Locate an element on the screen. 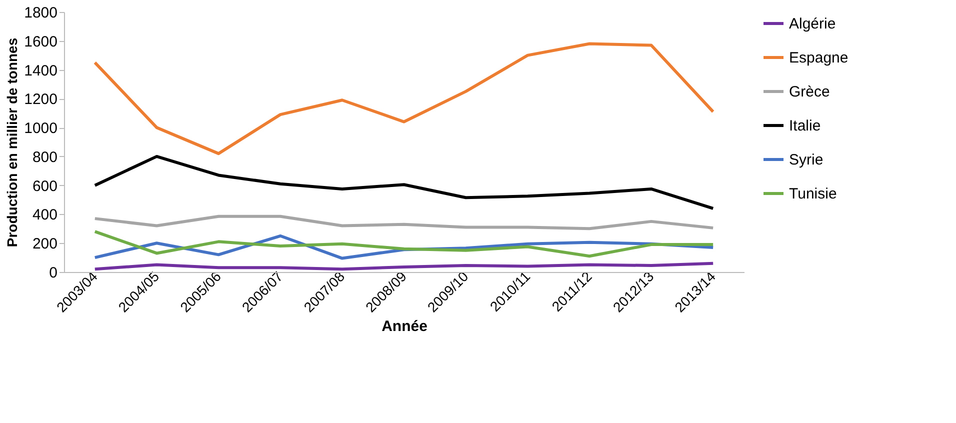 The width and height of the screenshot is (956, 423). y-tick-label: 400 is located at coordinates (45, 215).